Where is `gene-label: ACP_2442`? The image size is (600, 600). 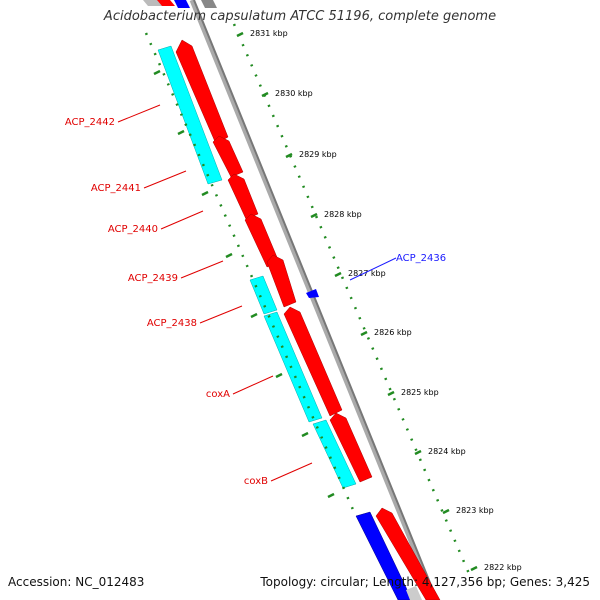
gene-label: ACP_2442 is located at coordinates (90, 122).